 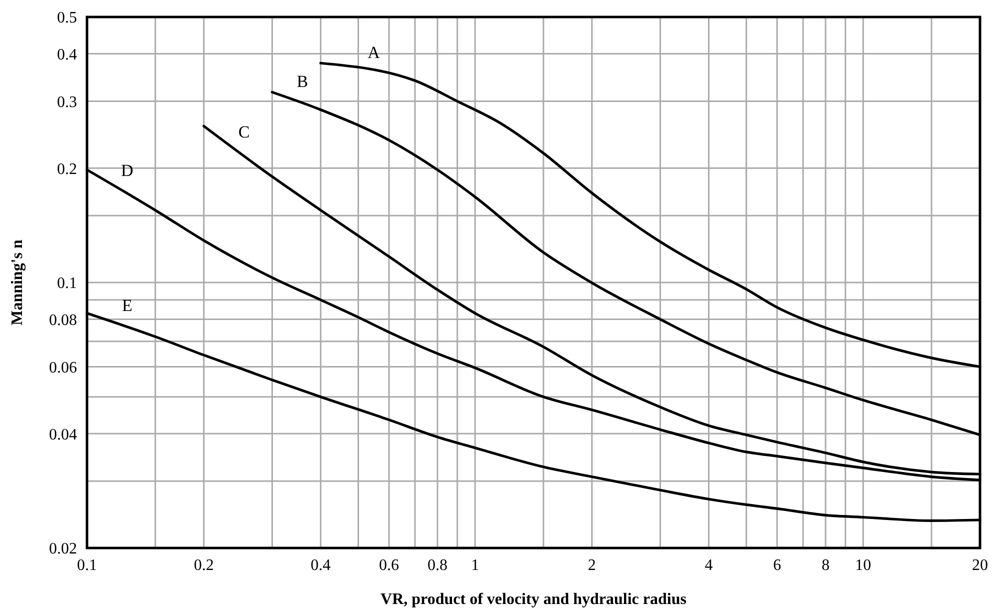 I want to click on x-tick-label: 0.1, so click(x=87, y=565).